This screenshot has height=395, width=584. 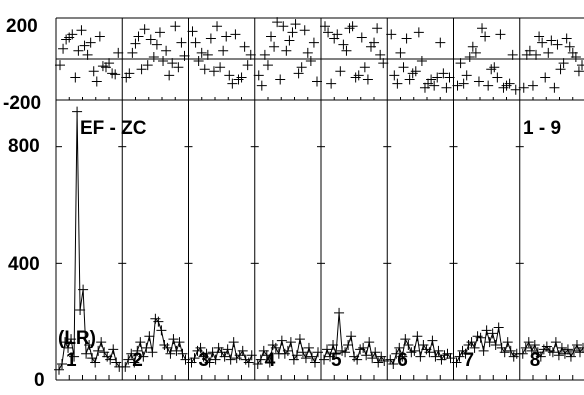 I want to click on panel-label-7: 7, so click(x=469, y=360).